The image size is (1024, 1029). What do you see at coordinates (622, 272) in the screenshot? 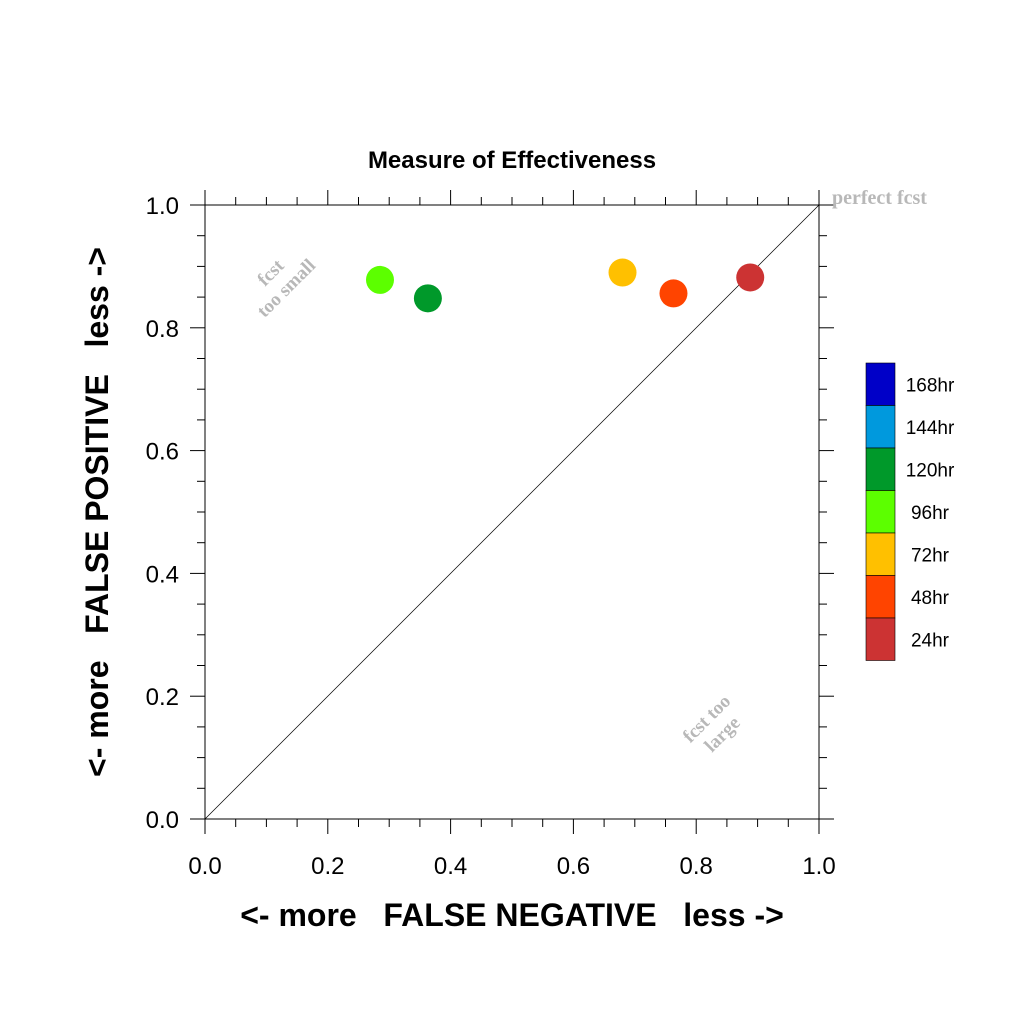
I see `point-72hr` at bounding box center [622, 272].